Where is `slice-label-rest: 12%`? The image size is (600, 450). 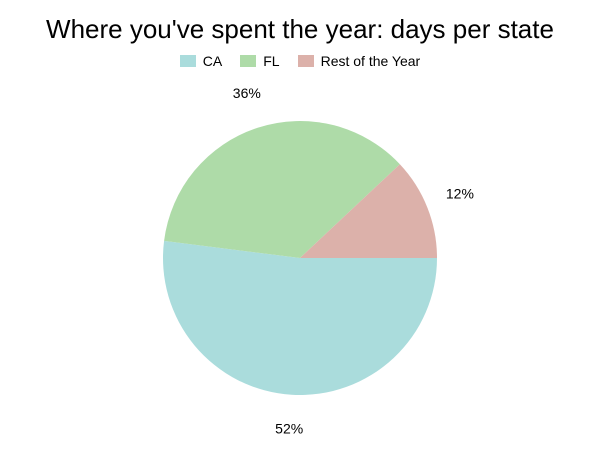 slice-label-rest: 12% is located at coordinates (460, 193).